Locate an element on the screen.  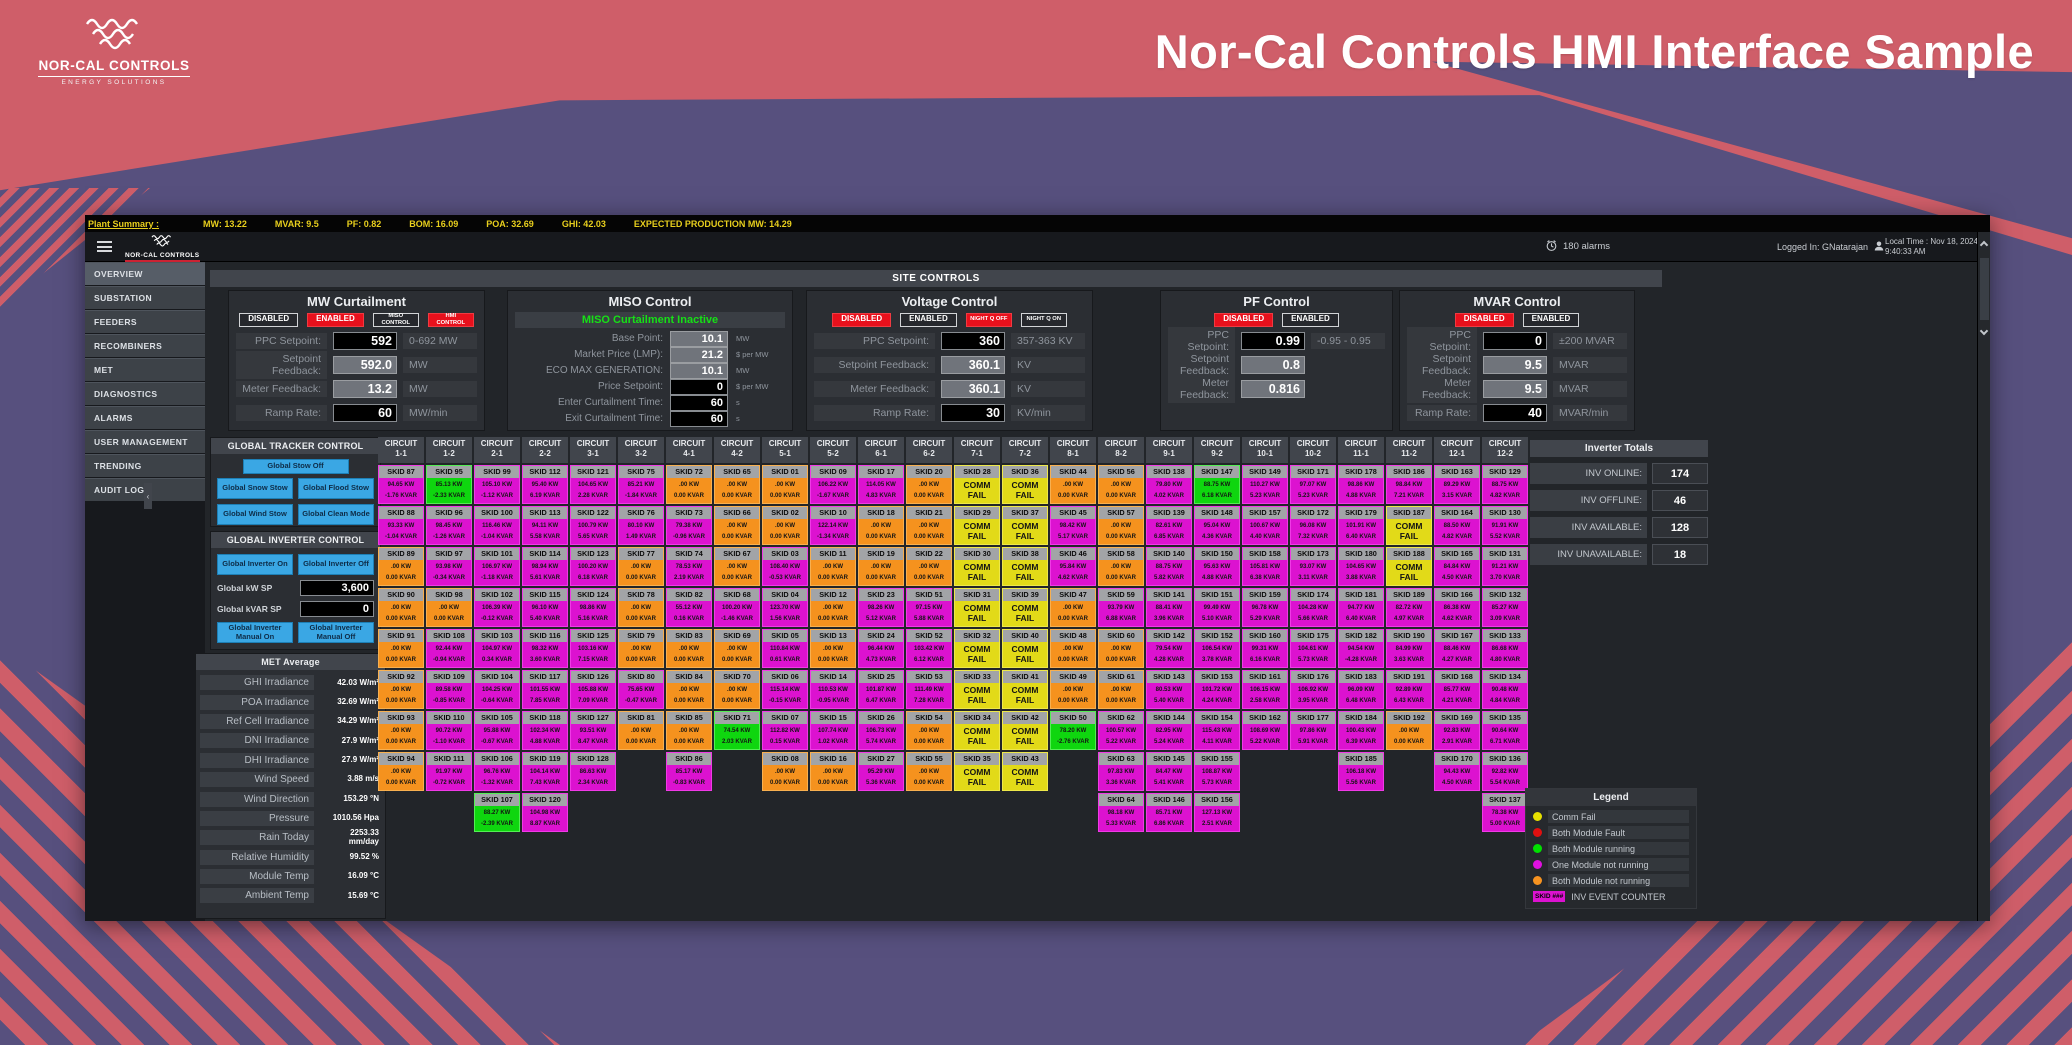
skid-cell-skid-138: SKID 138 79.80 KW 4.02 KVAR is located at coordinates (1169, 484).